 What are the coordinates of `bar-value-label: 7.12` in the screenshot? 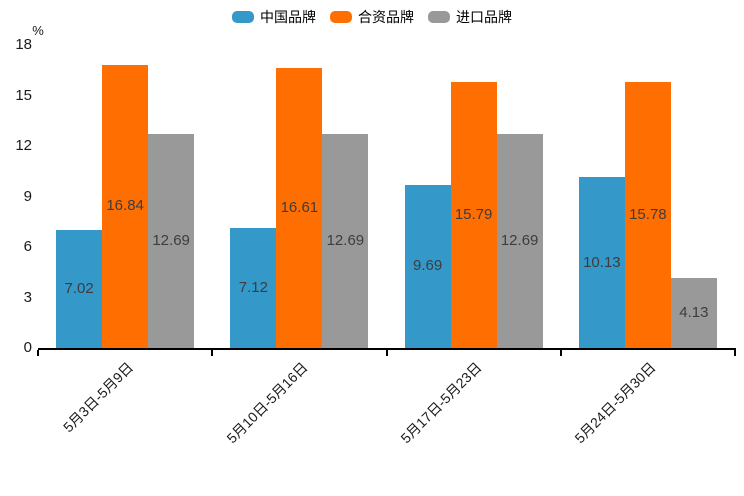 It's located at (253, 288).